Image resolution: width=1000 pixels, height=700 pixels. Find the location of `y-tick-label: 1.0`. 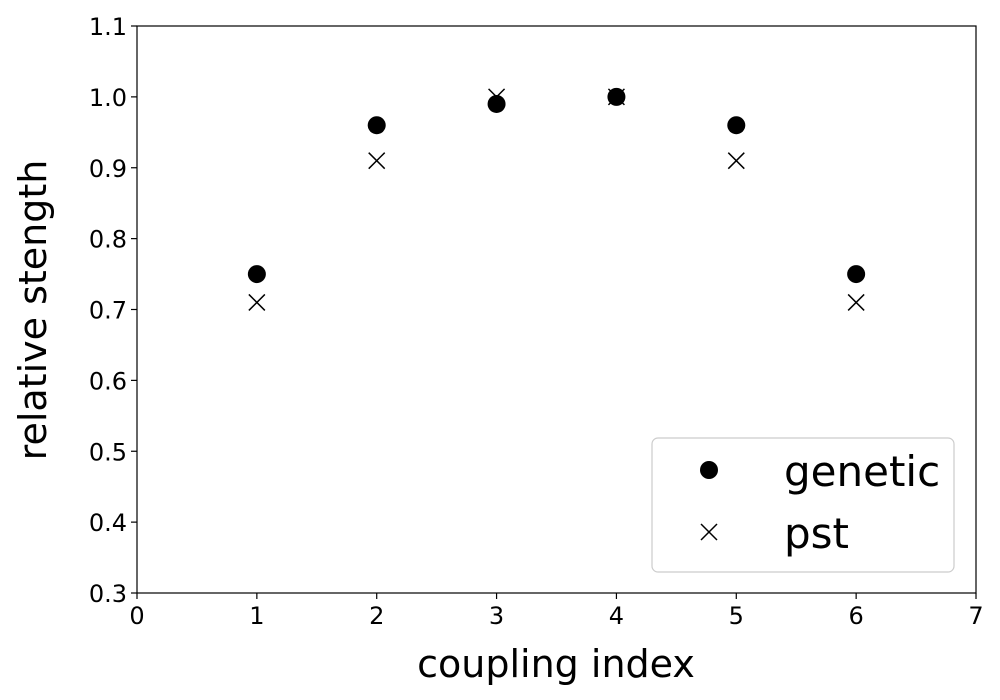

y-tick-label: 1.0 is located at coordinates (108, 98).